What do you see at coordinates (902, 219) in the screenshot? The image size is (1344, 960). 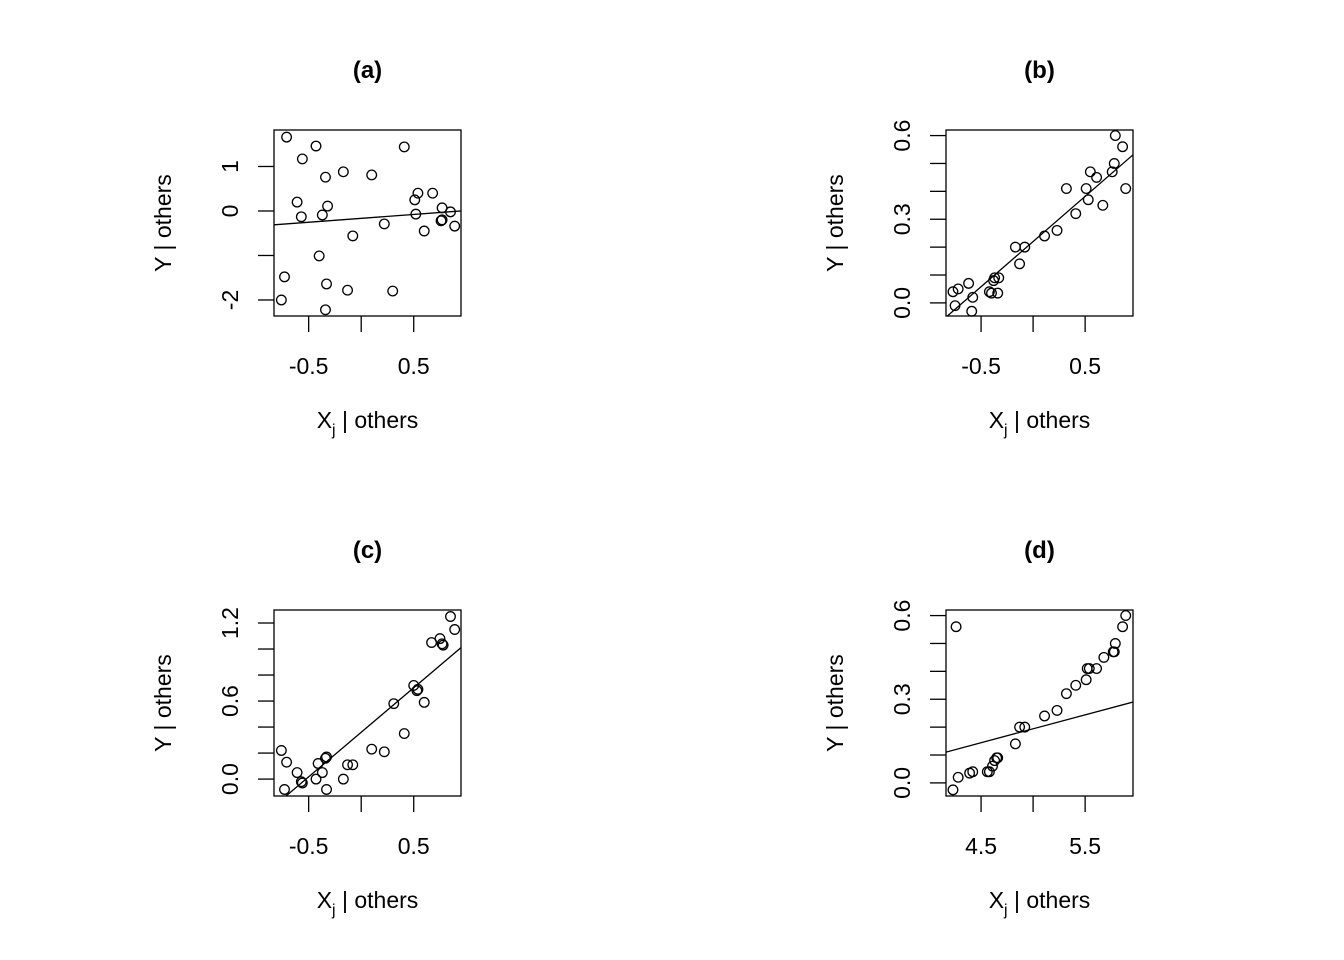 I see `y-tick-label: 0.3` at bounding box center [902, 219].